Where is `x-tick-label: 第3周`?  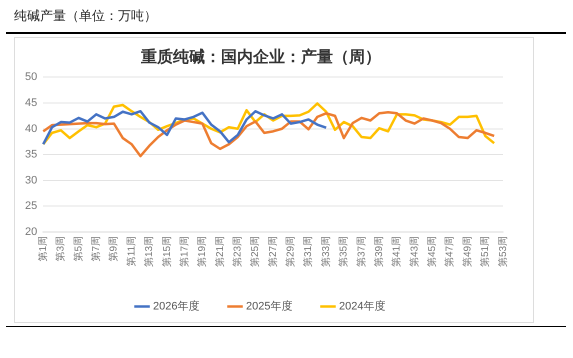
x-tick-label: 第3周 is located at coordinates (60, 249).